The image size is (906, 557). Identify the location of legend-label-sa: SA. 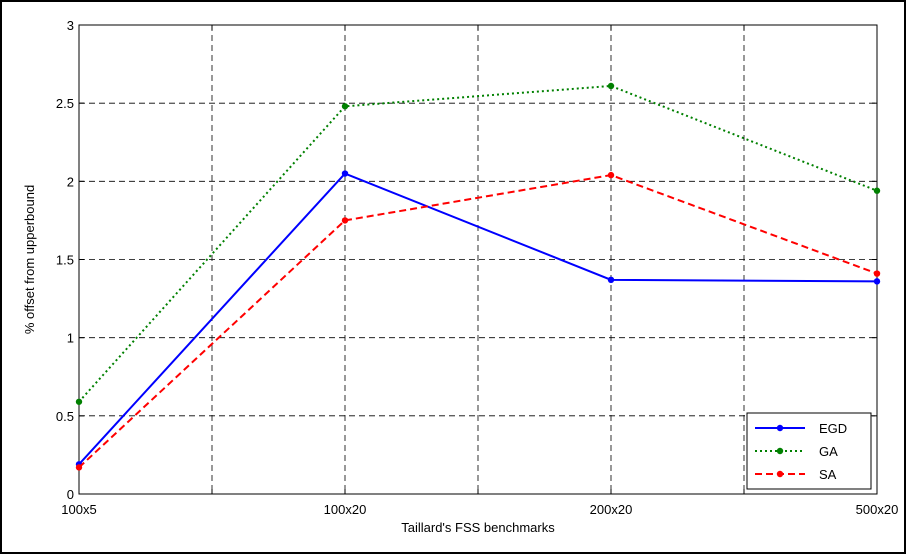
(828, 474).